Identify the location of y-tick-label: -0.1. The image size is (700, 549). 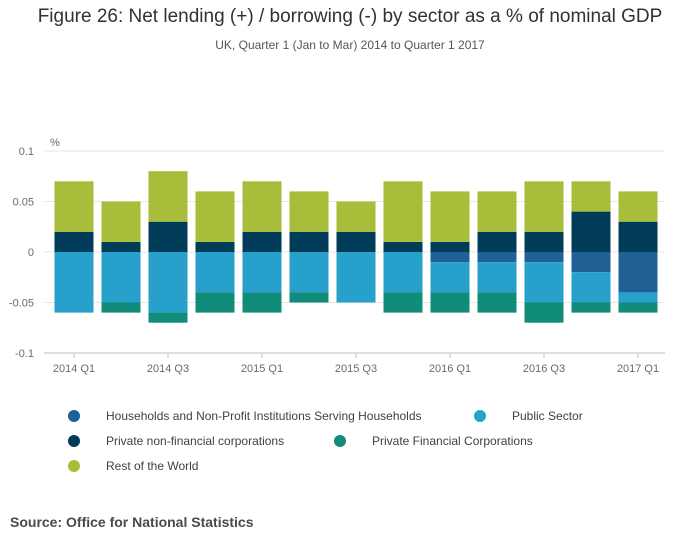
(24, 354).